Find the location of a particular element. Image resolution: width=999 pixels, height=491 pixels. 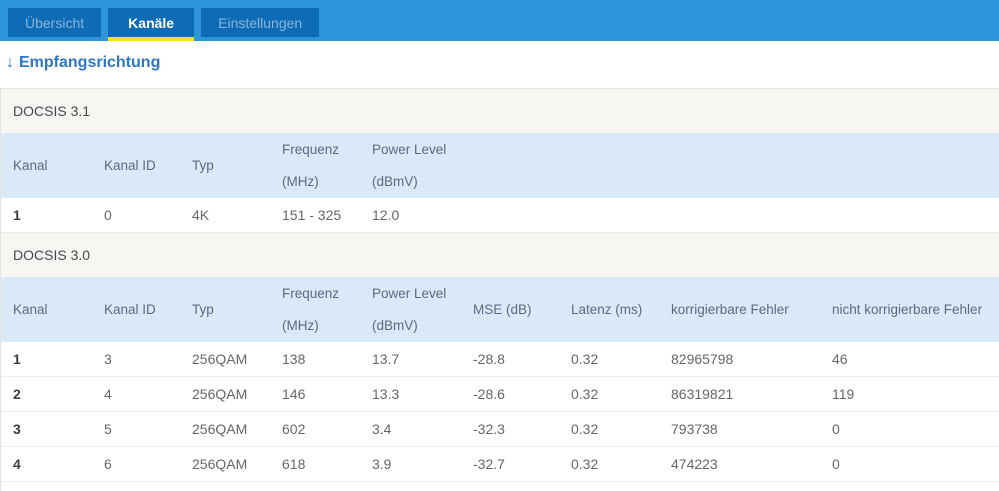

tab-einstellungen: Einstellungen is located at coordinates (260, 24).